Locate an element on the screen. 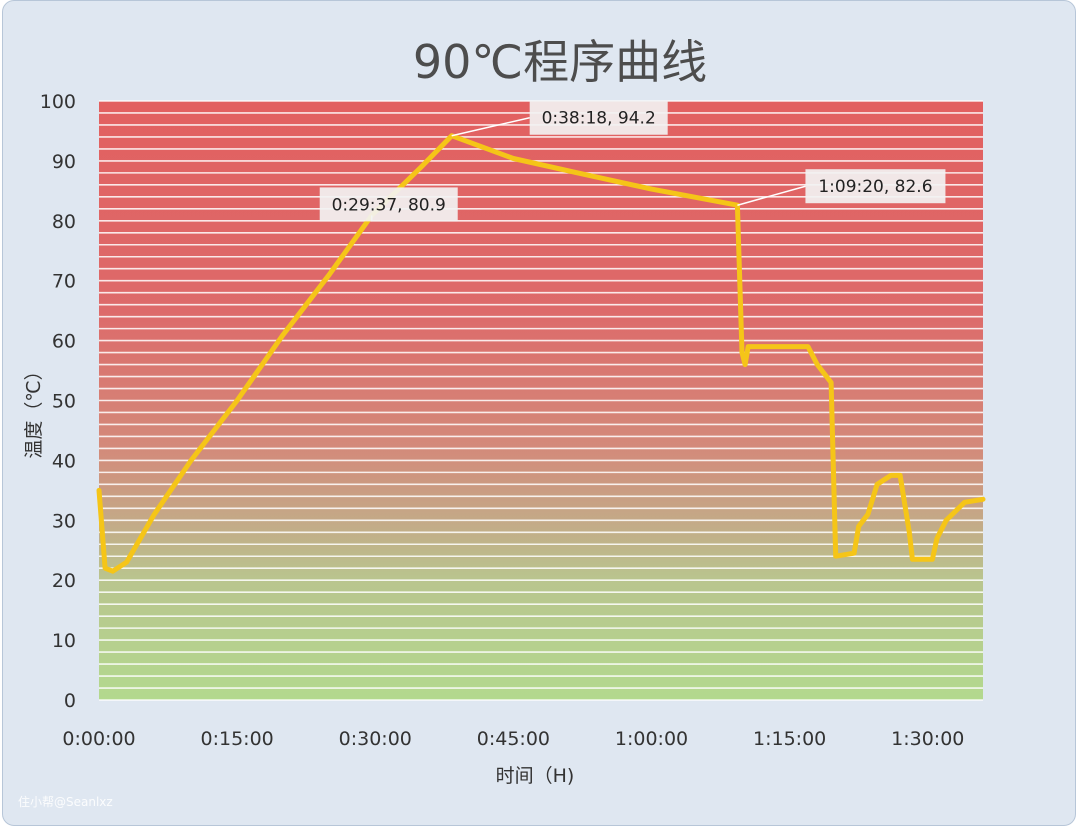 The image size is (1080, 832). x-tick-label: 0:45:00 is located at coordinates (513, 739).